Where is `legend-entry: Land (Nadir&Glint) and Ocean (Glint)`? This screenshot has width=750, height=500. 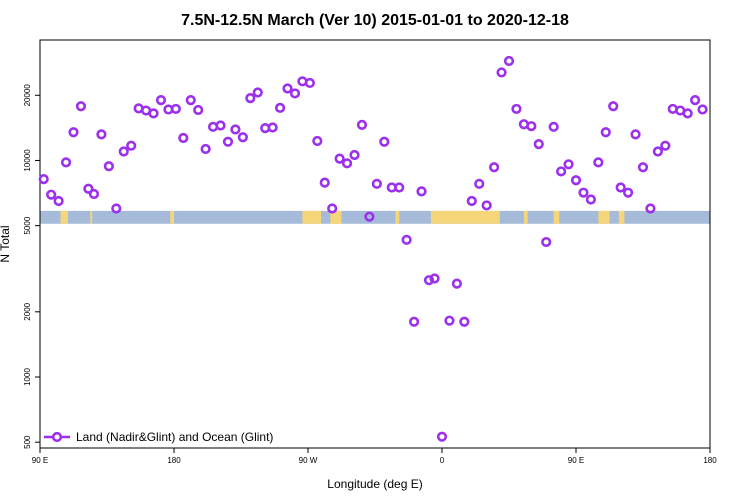
legend-entry: Land (Nadir&Glint) and Ocean (Glint) is located at coordinates (174, 437).